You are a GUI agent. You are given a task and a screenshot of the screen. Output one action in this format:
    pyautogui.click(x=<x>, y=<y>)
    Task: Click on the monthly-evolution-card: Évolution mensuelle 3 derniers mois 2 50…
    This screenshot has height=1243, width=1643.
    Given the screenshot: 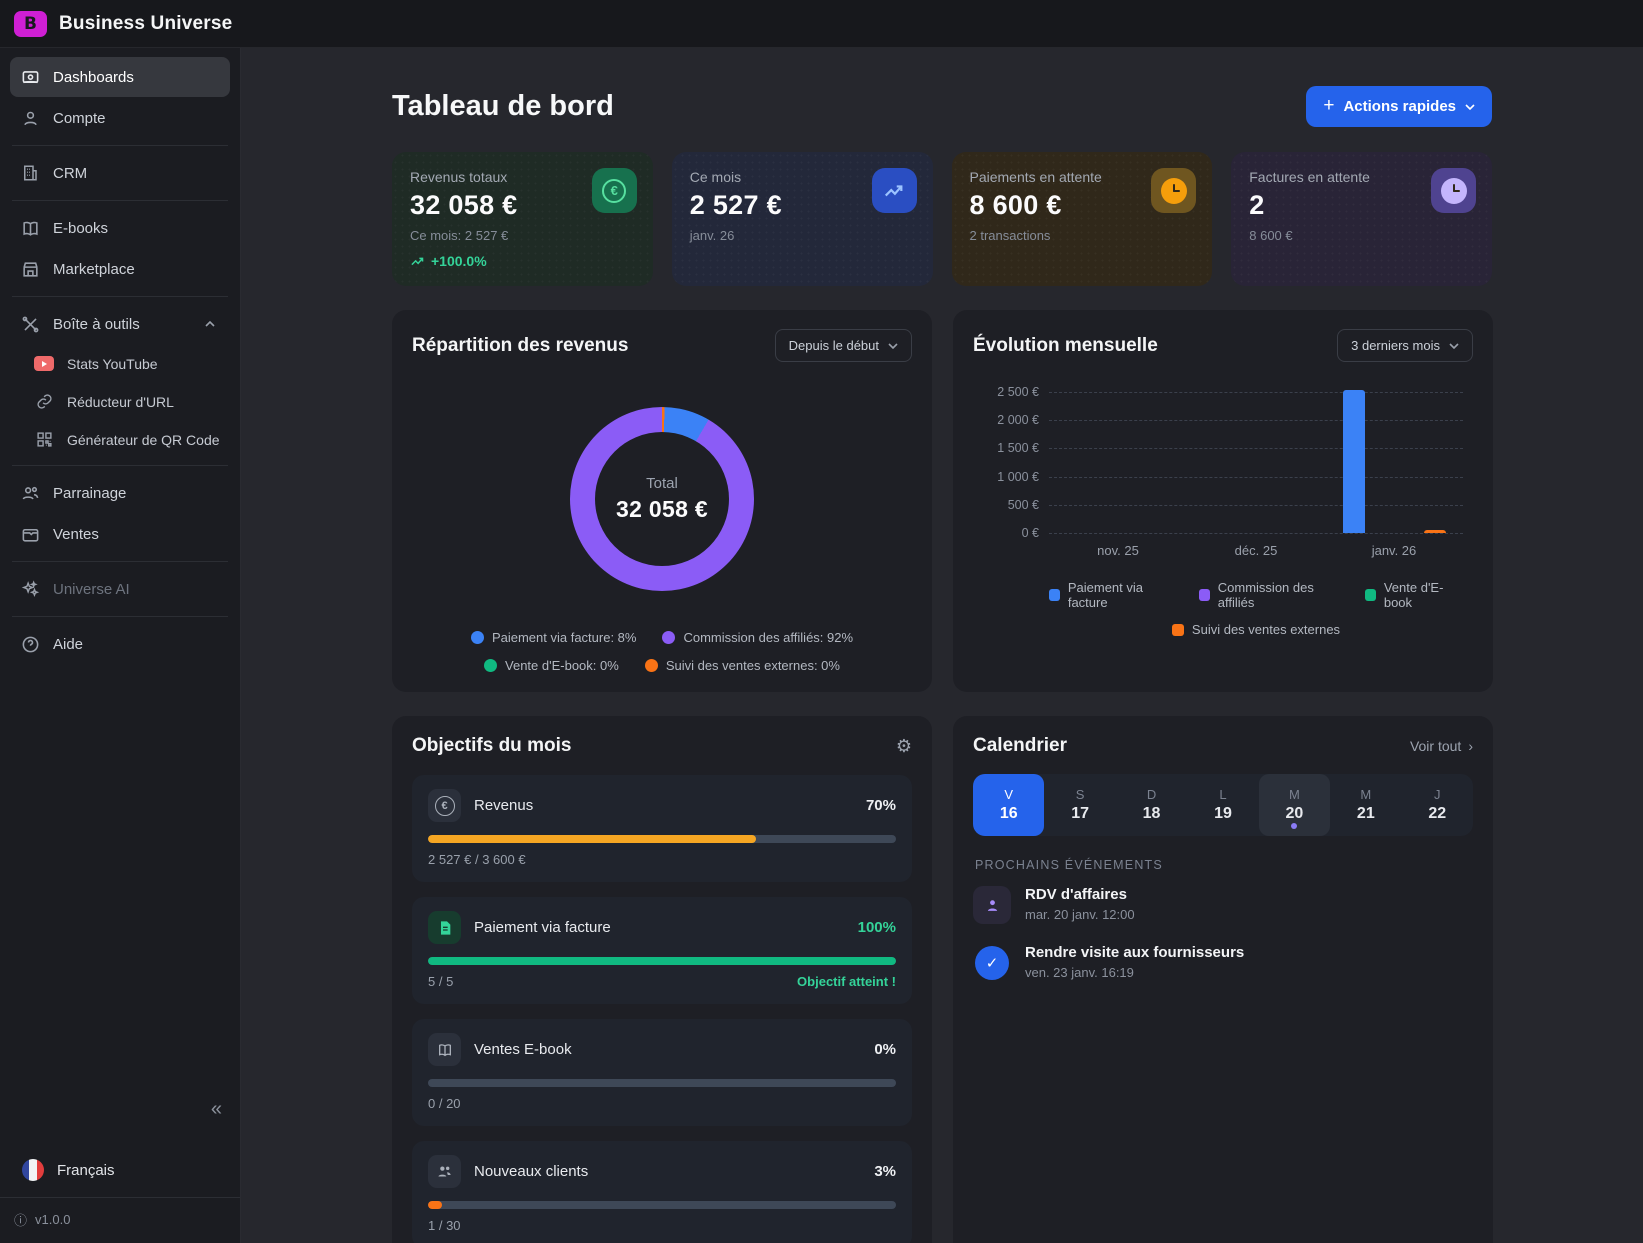 What is the action you would take?
    pyautogui.click(x=1223, y=501)
    